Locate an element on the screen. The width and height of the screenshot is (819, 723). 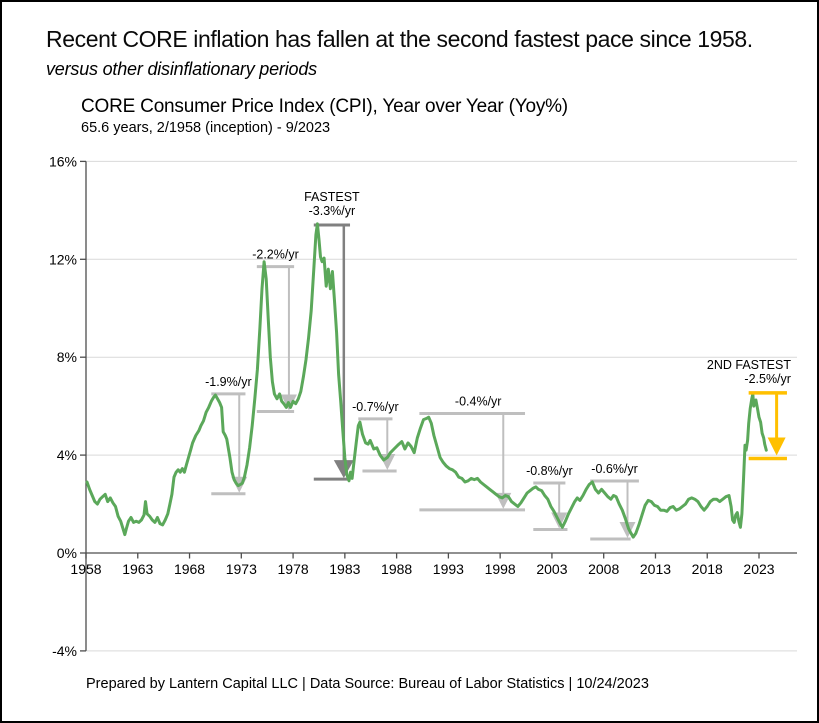
x-tick-label: 2008 is located at coordinates (603, 569).